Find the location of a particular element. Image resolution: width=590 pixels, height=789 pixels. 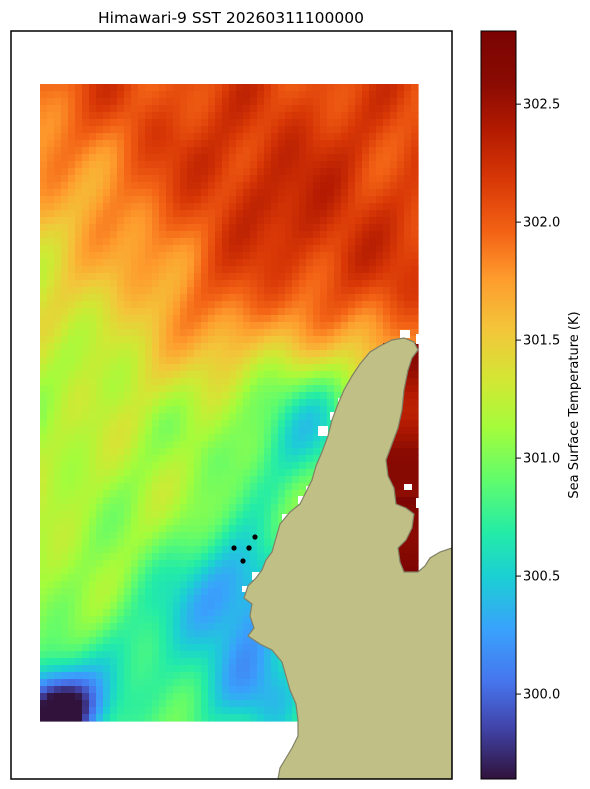

missing-data-cell is located at coordinates (419, 503).